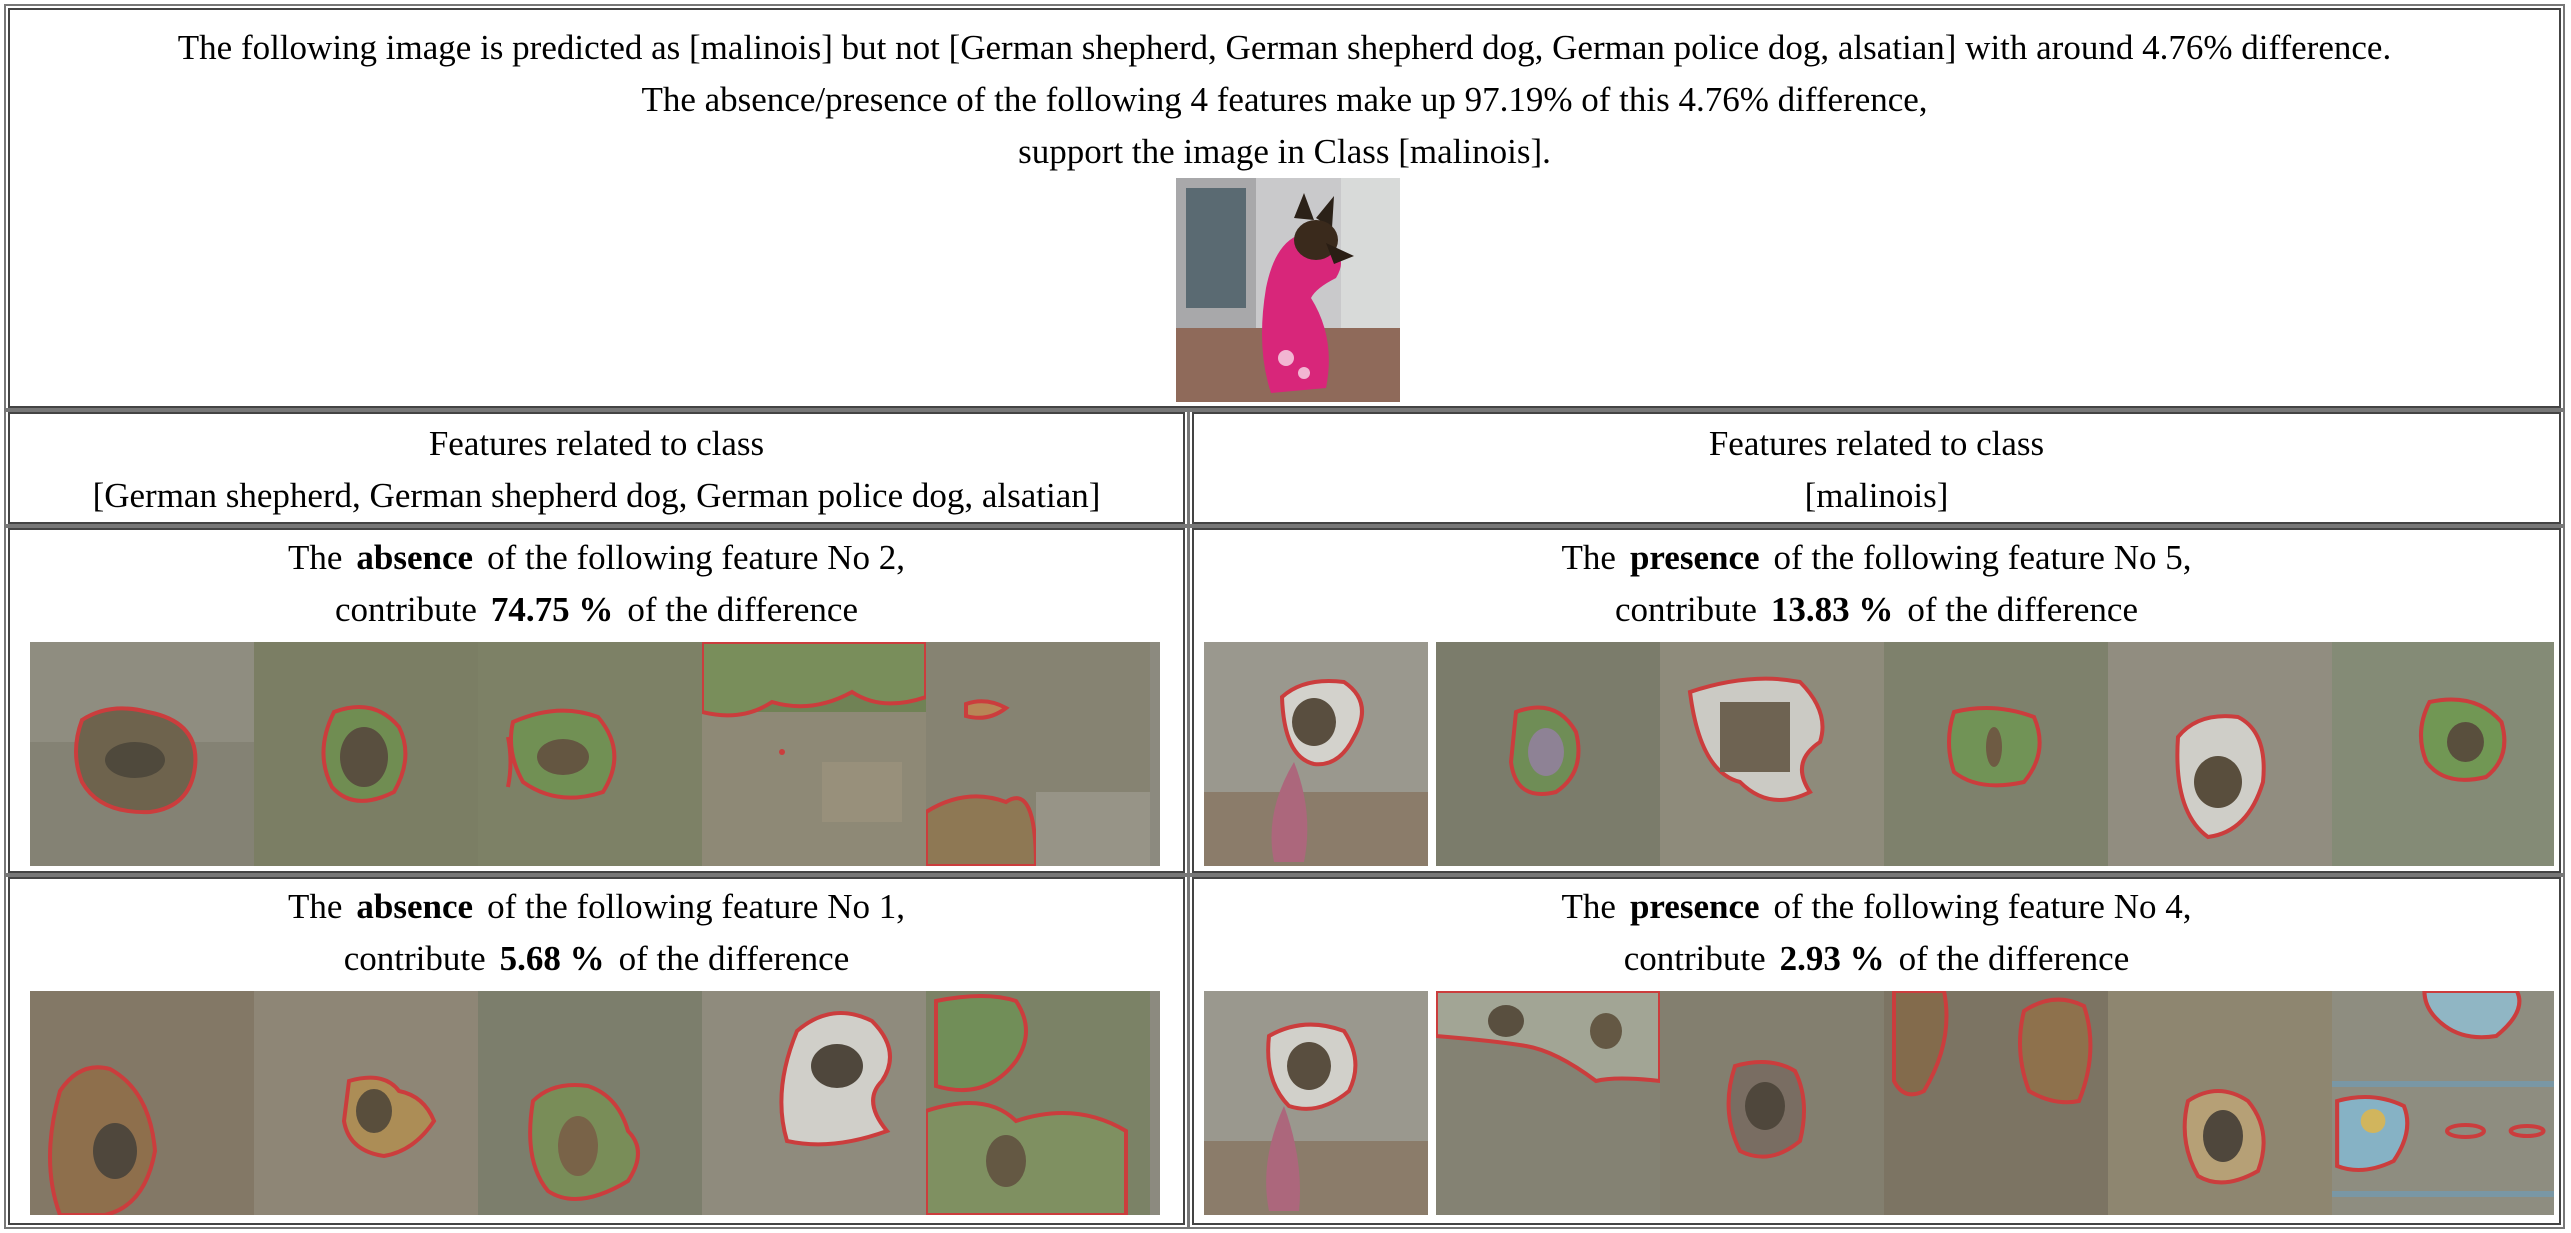  Describe the element at coordinates (596, 557) in the screenshot. I see `feature-caption: The absence of the following feature No 2,` at that location.